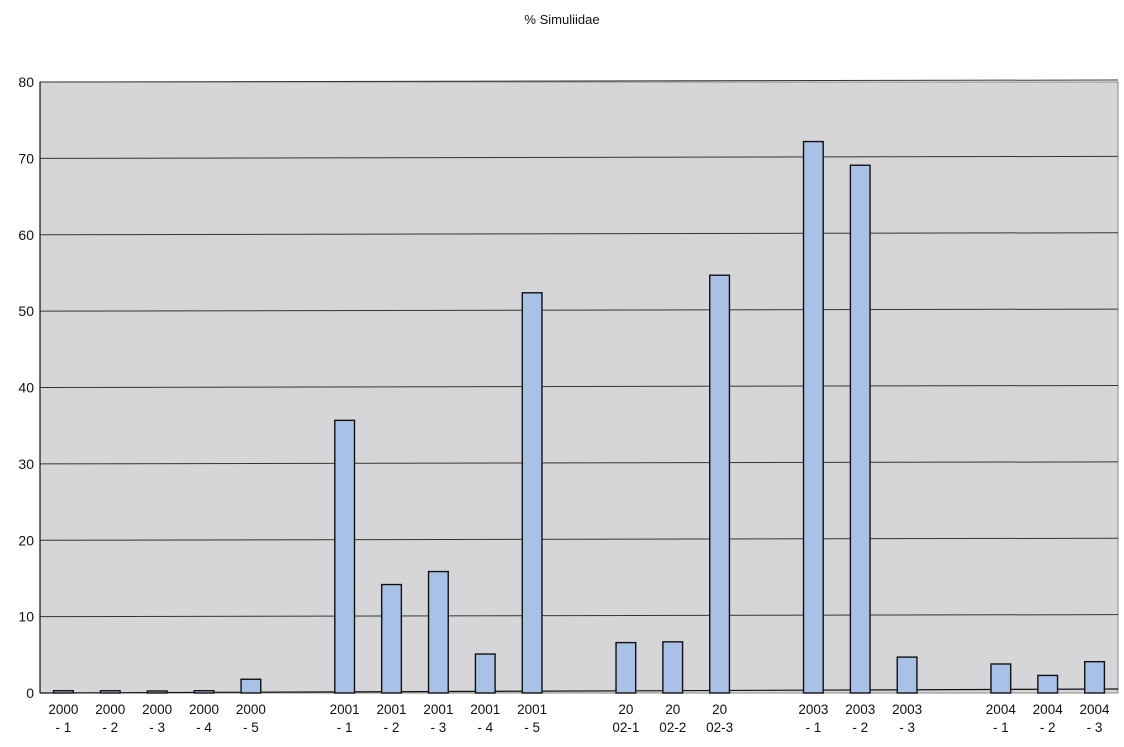  What do you see at coordinates (251, 718) in the screenshot?
I see `x-tick-label: 2000 - 5` at bounding box center [251, 718].